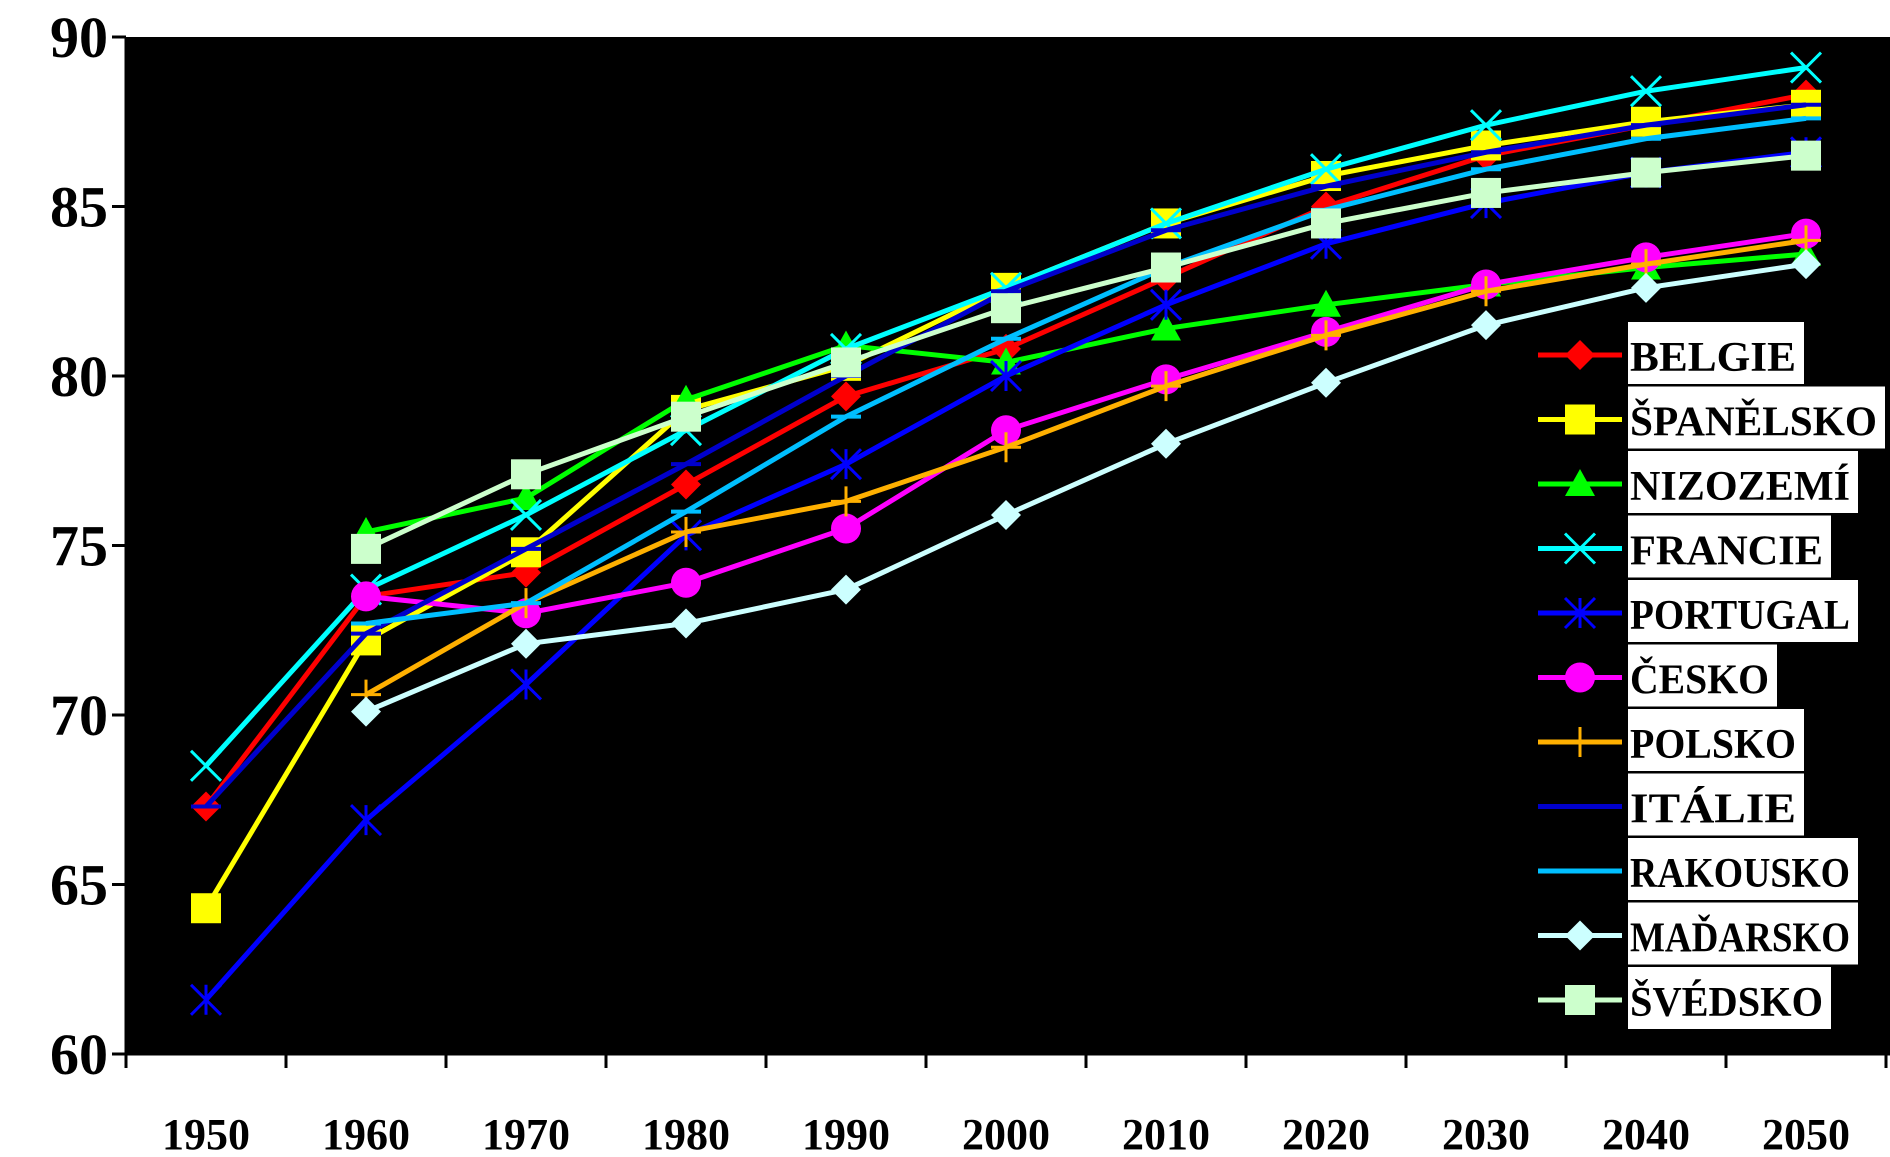 The height and width of the screenshot is (1157, 1890). I want to click on legend-item: ITÁLIE, so click(1671, 804).